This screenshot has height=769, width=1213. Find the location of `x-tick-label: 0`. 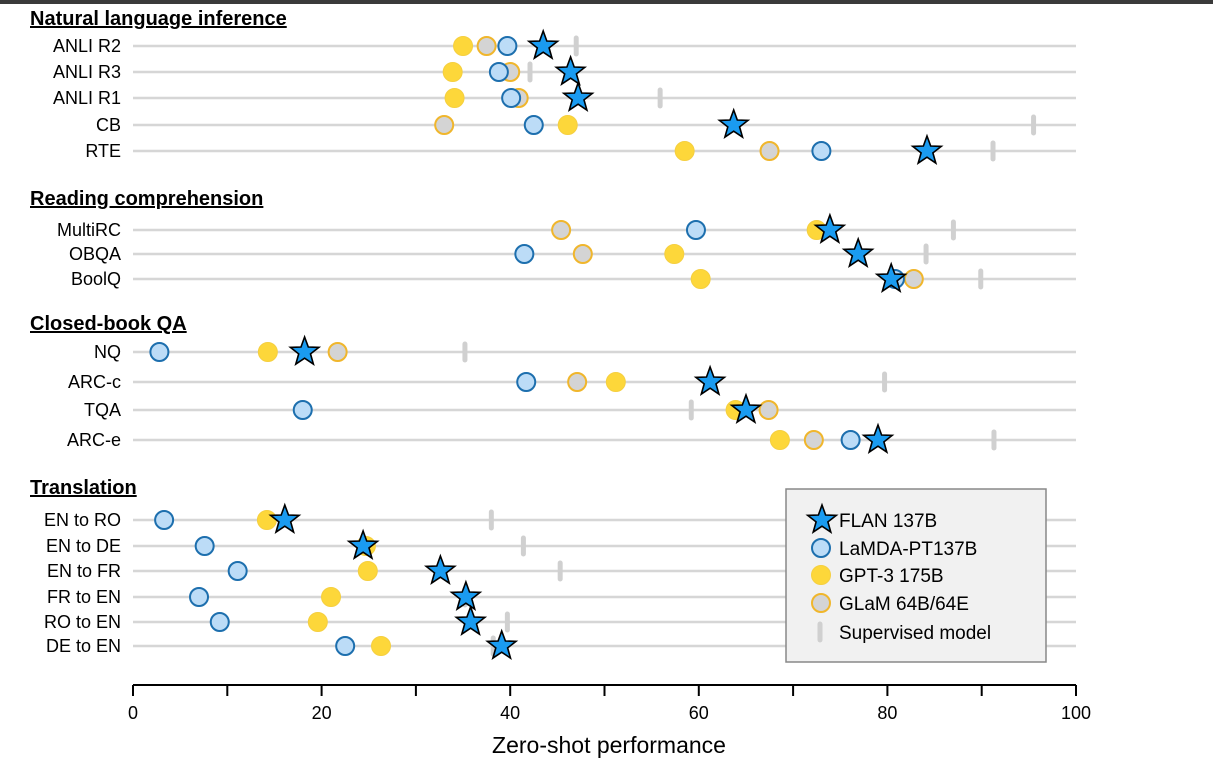

x-tick-label: 0 is located at coordinates (133, 713).